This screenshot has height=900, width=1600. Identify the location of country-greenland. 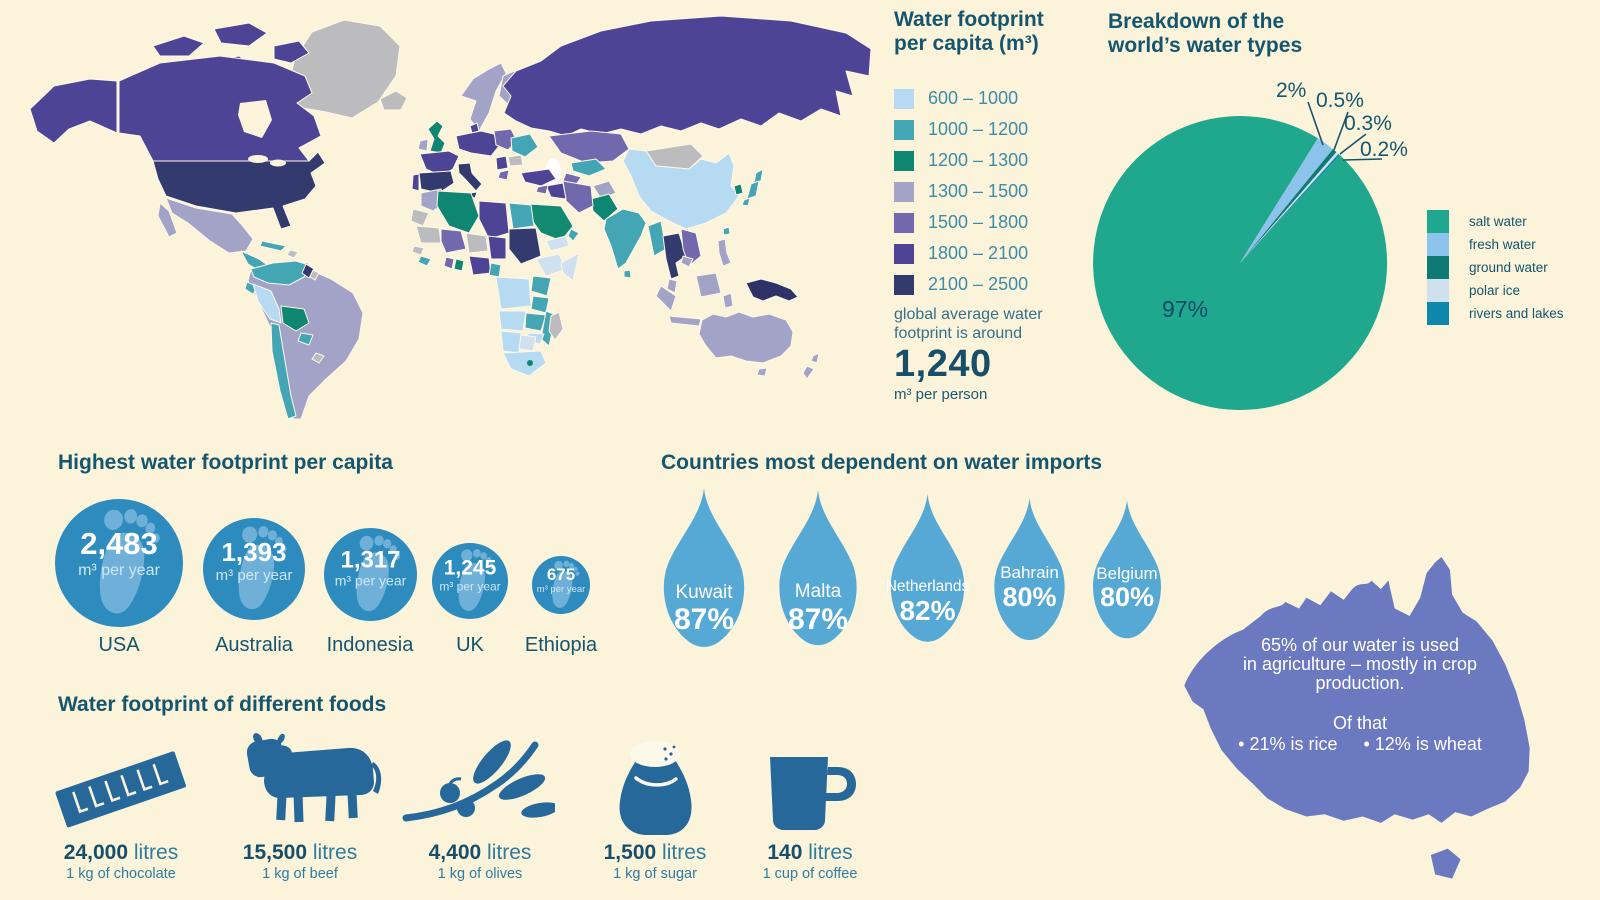
(343, 69).